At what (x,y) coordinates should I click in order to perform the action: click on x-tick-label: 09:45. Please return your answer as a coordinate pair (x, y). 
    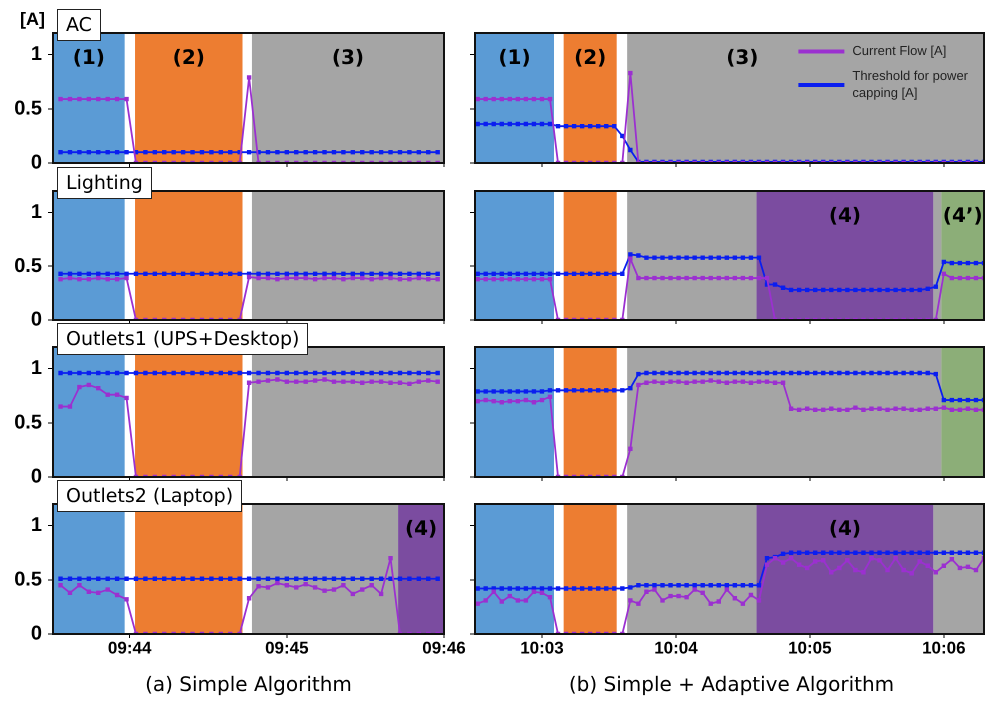
    Looking at the image, I should click on (287, 648).